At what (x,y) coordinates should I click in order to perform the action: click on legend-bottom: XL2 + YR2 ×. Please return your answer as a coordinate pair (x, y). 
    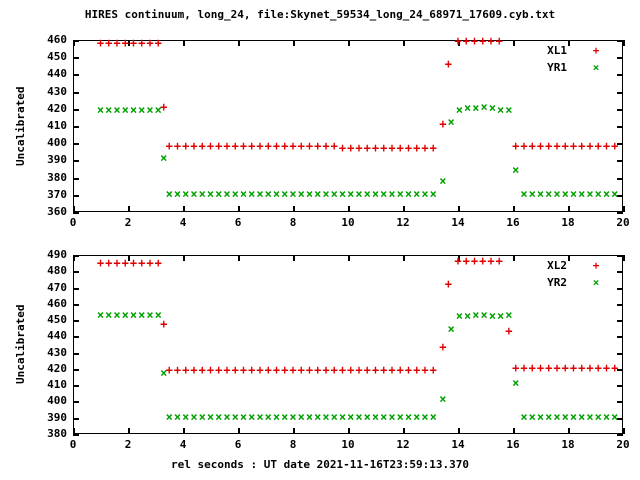
    Looking at the image, I should click on (553, 276).